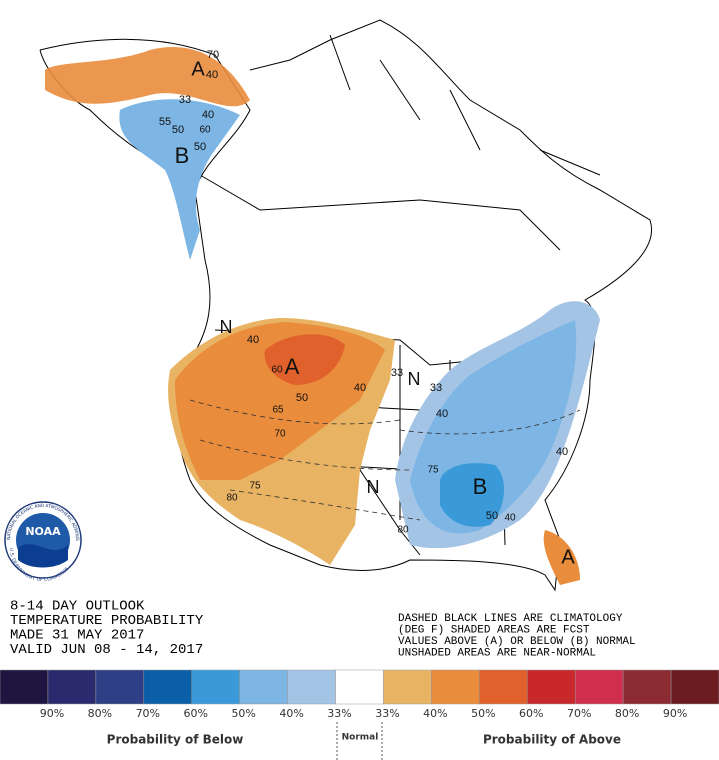  I want to click on above-area-florida, so click(561, 557).